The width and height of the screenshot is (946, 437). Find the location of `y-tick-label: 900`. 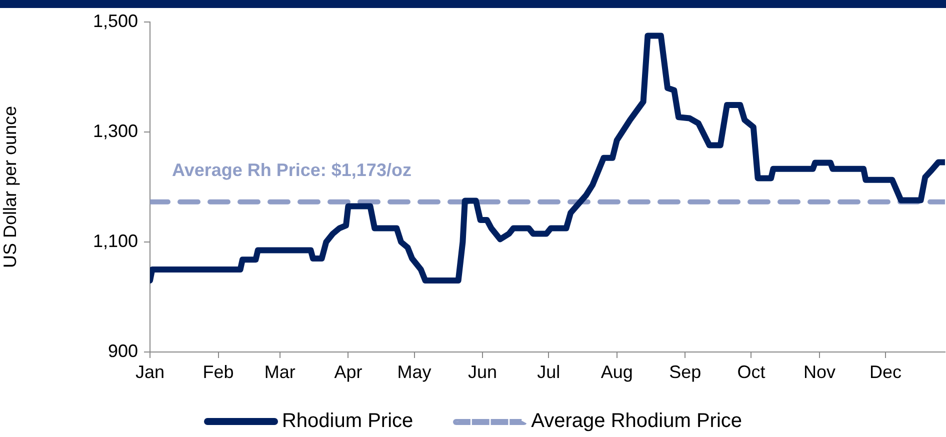

y-tick-label: 900 is located at coordinates (123, 350).